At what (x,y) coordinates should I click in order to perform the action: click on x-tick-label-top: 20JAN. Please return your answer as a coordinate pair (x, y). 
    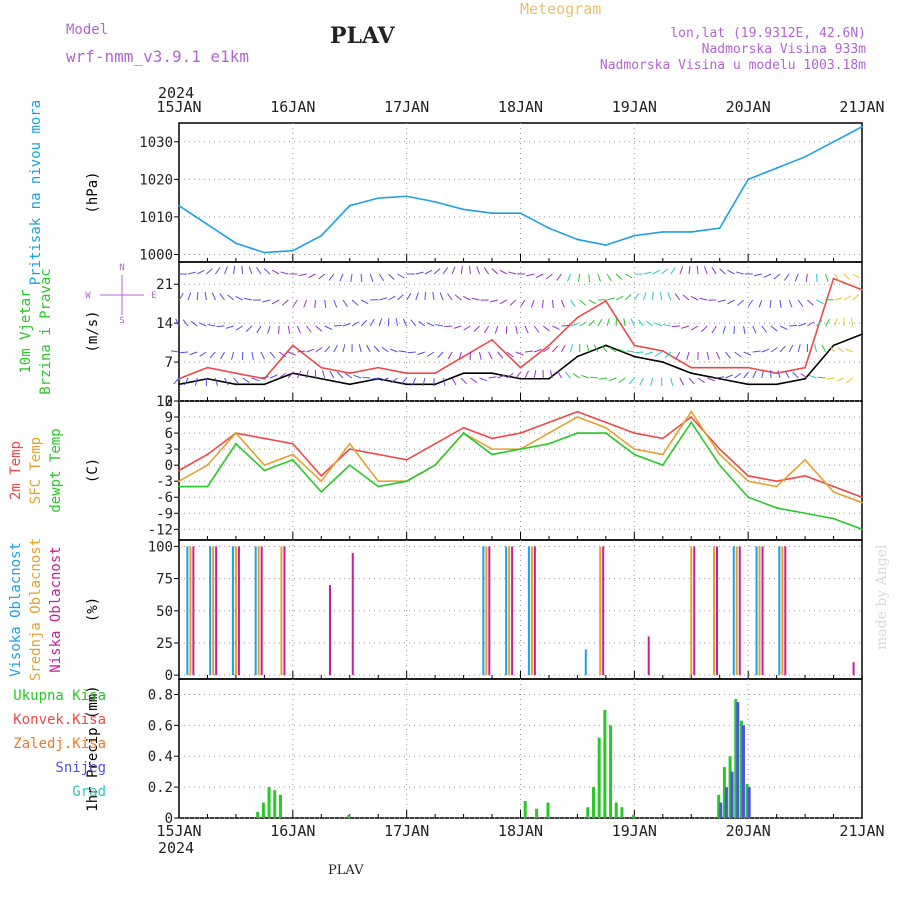
    Looking at the image, I should click on (748, 107).